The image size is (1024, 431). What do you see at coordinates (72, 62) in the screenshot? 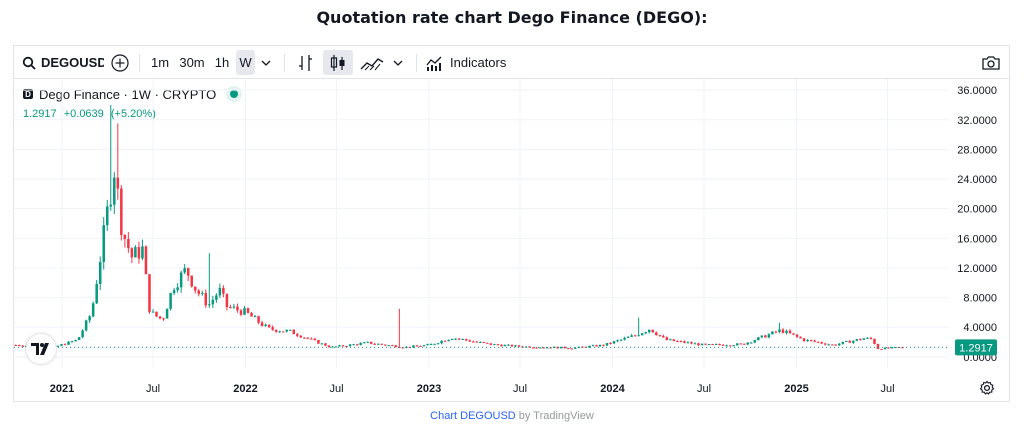
I see `symbol-label: DEGOUSD` at bounding box center [72, 62].